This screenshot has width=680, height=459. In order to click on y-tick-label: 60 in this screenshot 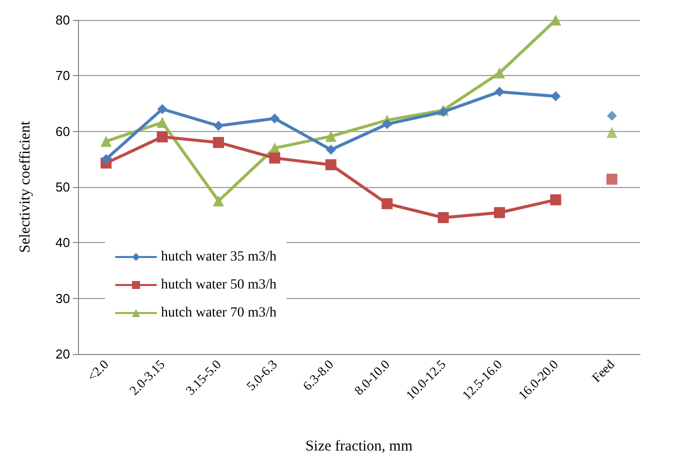, I will do `click(63, 131)`.